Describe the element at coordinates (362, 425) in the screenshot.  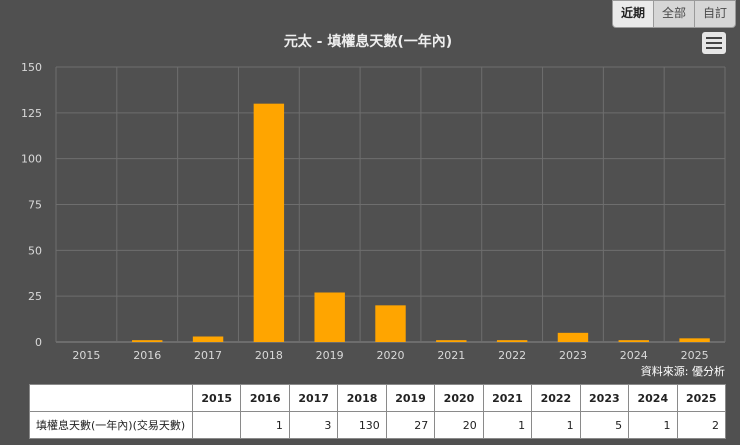
I see `table-cell: 130` at that location.